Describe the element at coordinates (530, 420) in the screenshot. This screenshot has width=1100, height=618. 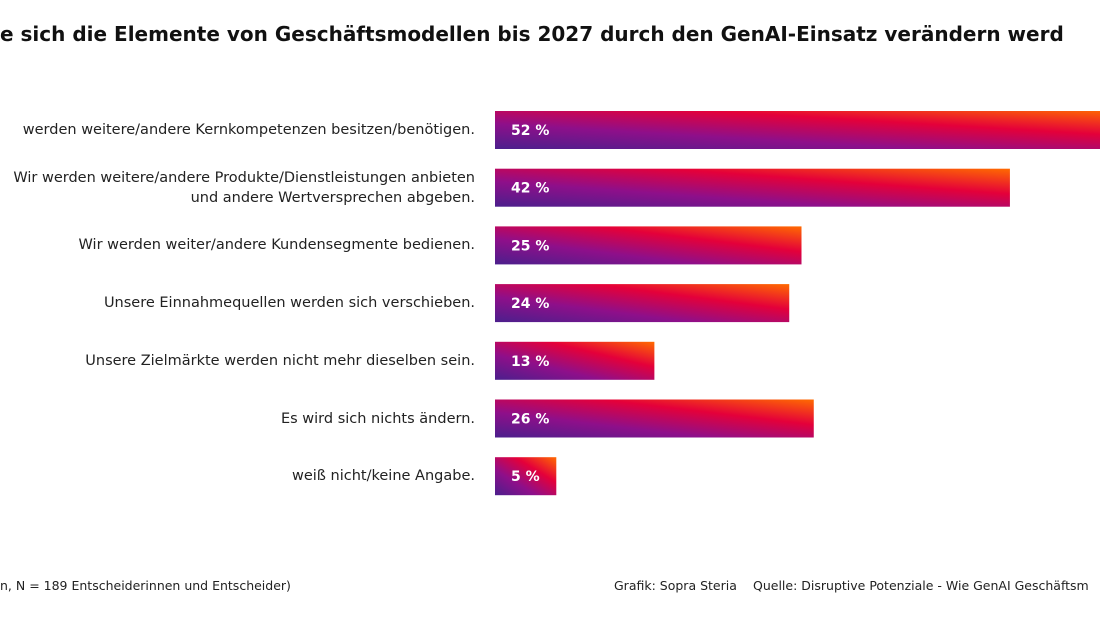
I see `value-label: 26 %` at that location.